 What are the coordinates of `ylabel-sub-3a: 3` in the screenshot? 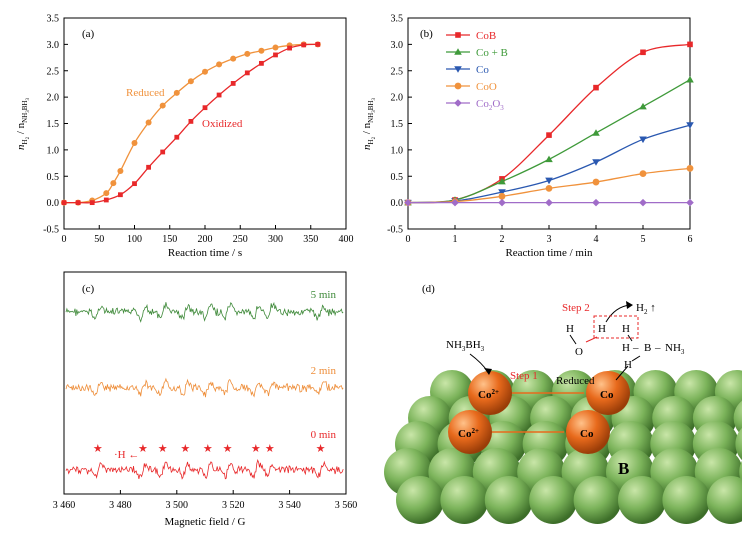 It's located at (28, 111).